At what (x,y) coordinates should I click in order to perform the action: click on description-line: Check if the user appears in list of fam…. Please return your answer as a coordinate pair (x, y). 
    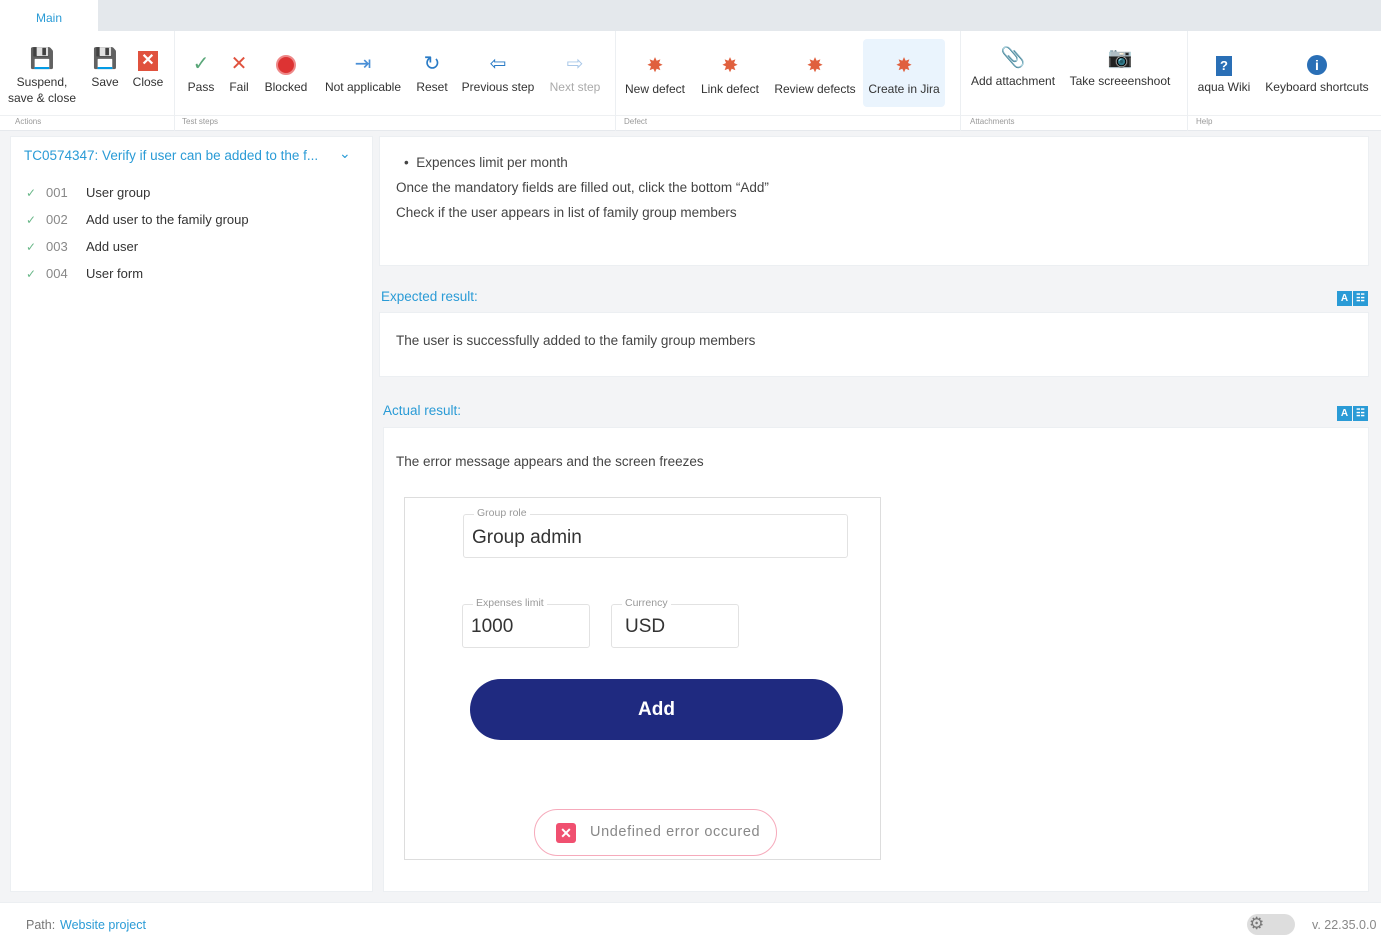
    Looking at the image, I should click on (566, 212).